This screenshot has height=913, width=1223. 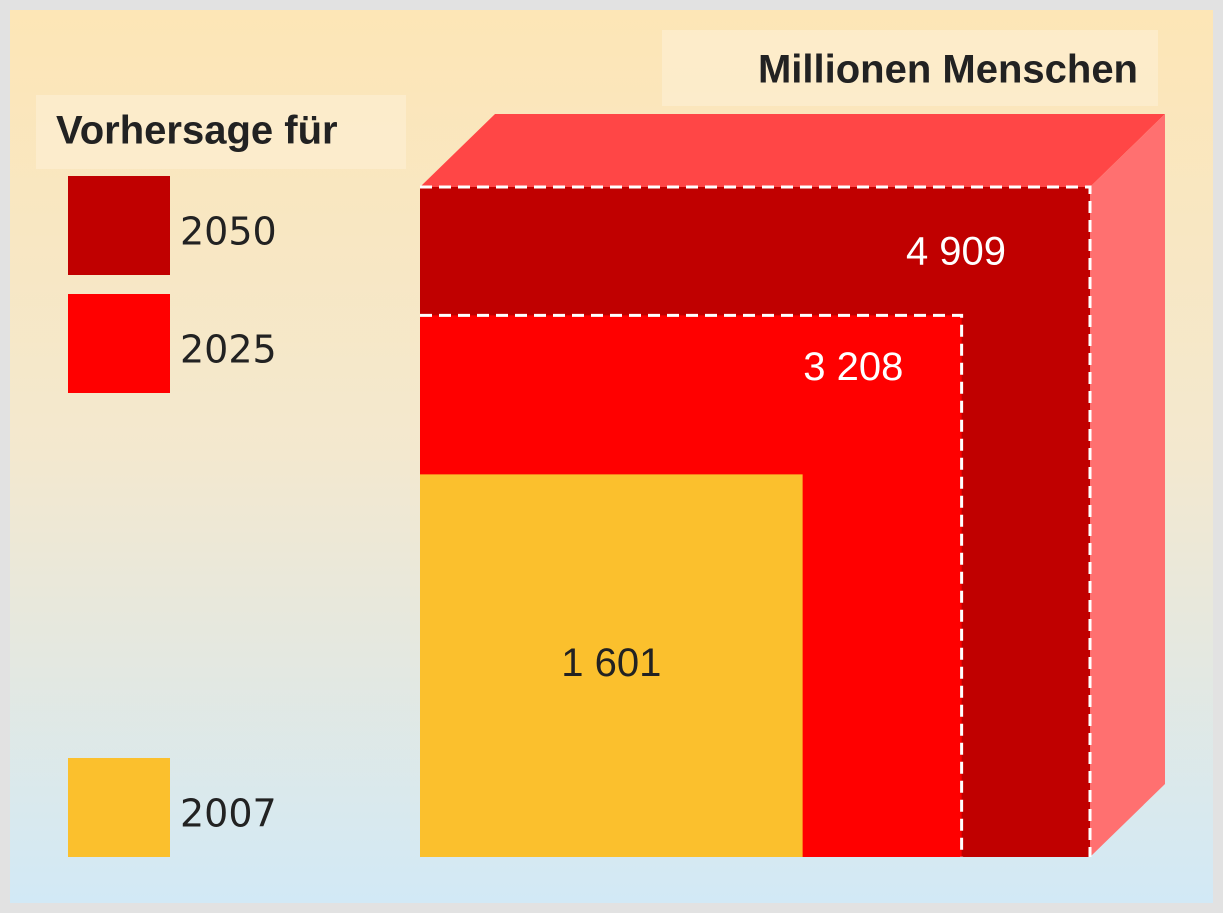 I want to click on value-label: 3 208, so click(x=853, y=367).